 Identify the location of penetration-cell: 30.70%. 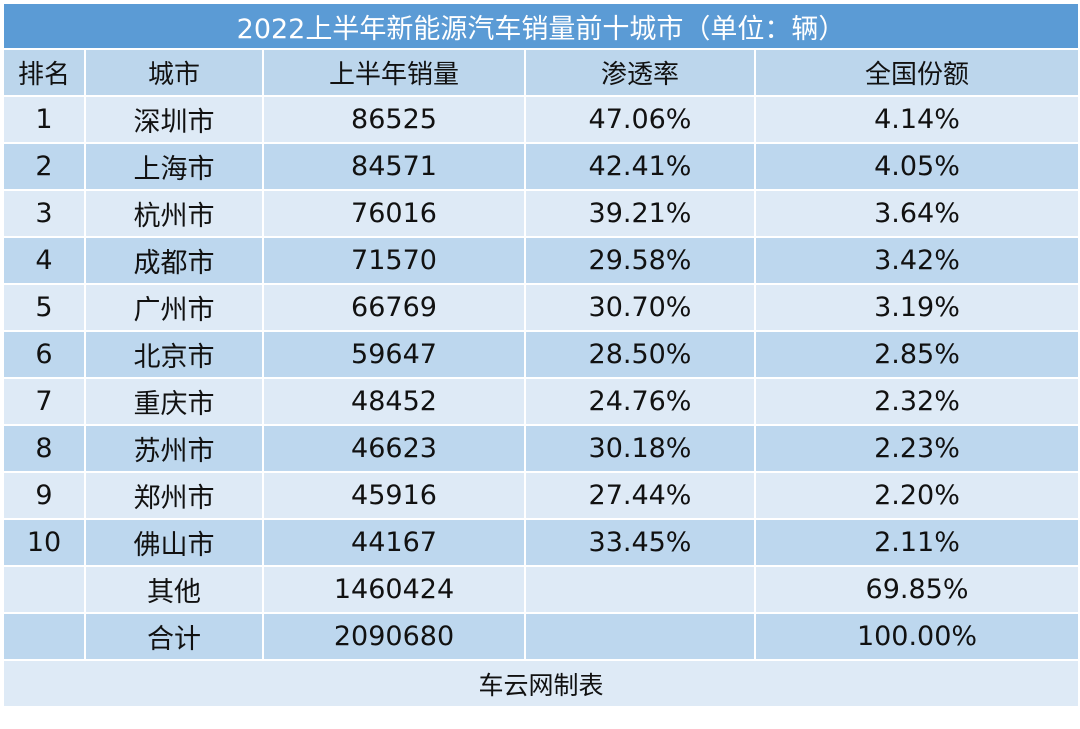
(640, 307).